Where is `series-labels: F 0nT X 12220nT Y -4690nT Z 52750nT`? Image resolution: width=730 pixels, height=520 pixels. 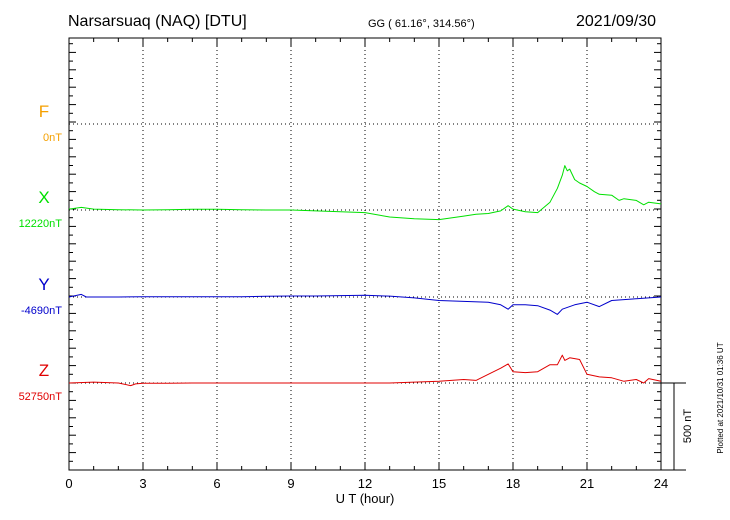 series-labels: F 0nT X 12220nT Y -4690nT Z 52750nT is located at coordinates (41, 252).